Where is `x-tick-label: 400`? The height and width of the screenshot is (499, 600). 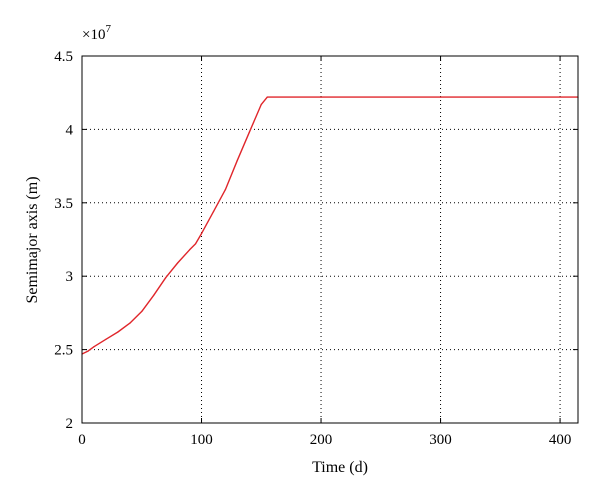
x-tick-label: 400 is located at coordinates (560, 440).